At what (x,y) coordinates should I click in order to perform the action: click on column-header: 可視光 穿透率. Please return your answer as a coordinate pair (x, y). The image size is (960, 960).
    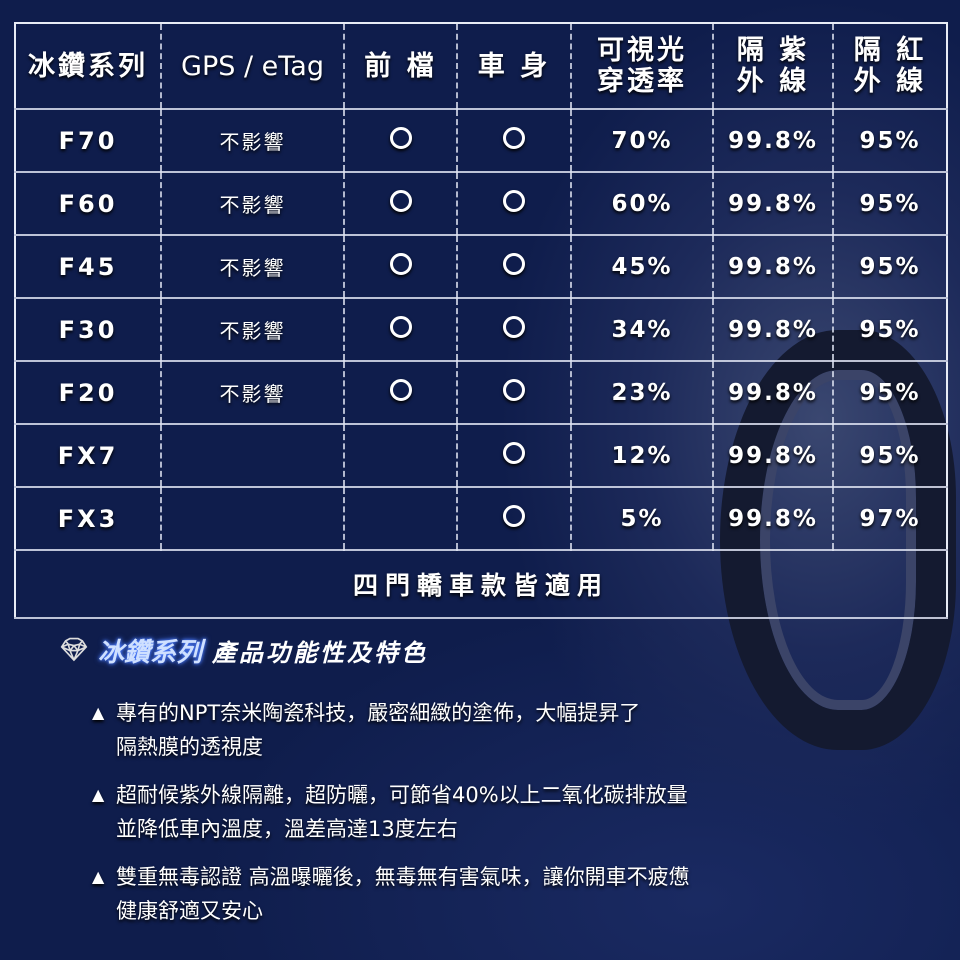
    Looking at the image, I should click on (641, 66).